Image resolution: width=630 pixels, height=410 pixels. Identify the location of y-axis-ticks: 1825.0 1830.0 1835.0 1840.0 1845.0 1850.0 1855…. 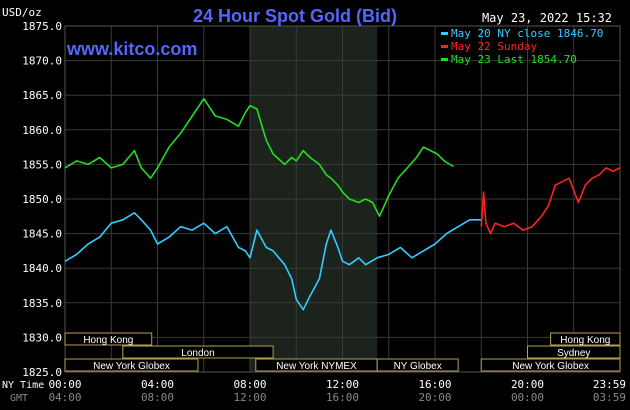
(42, 199).